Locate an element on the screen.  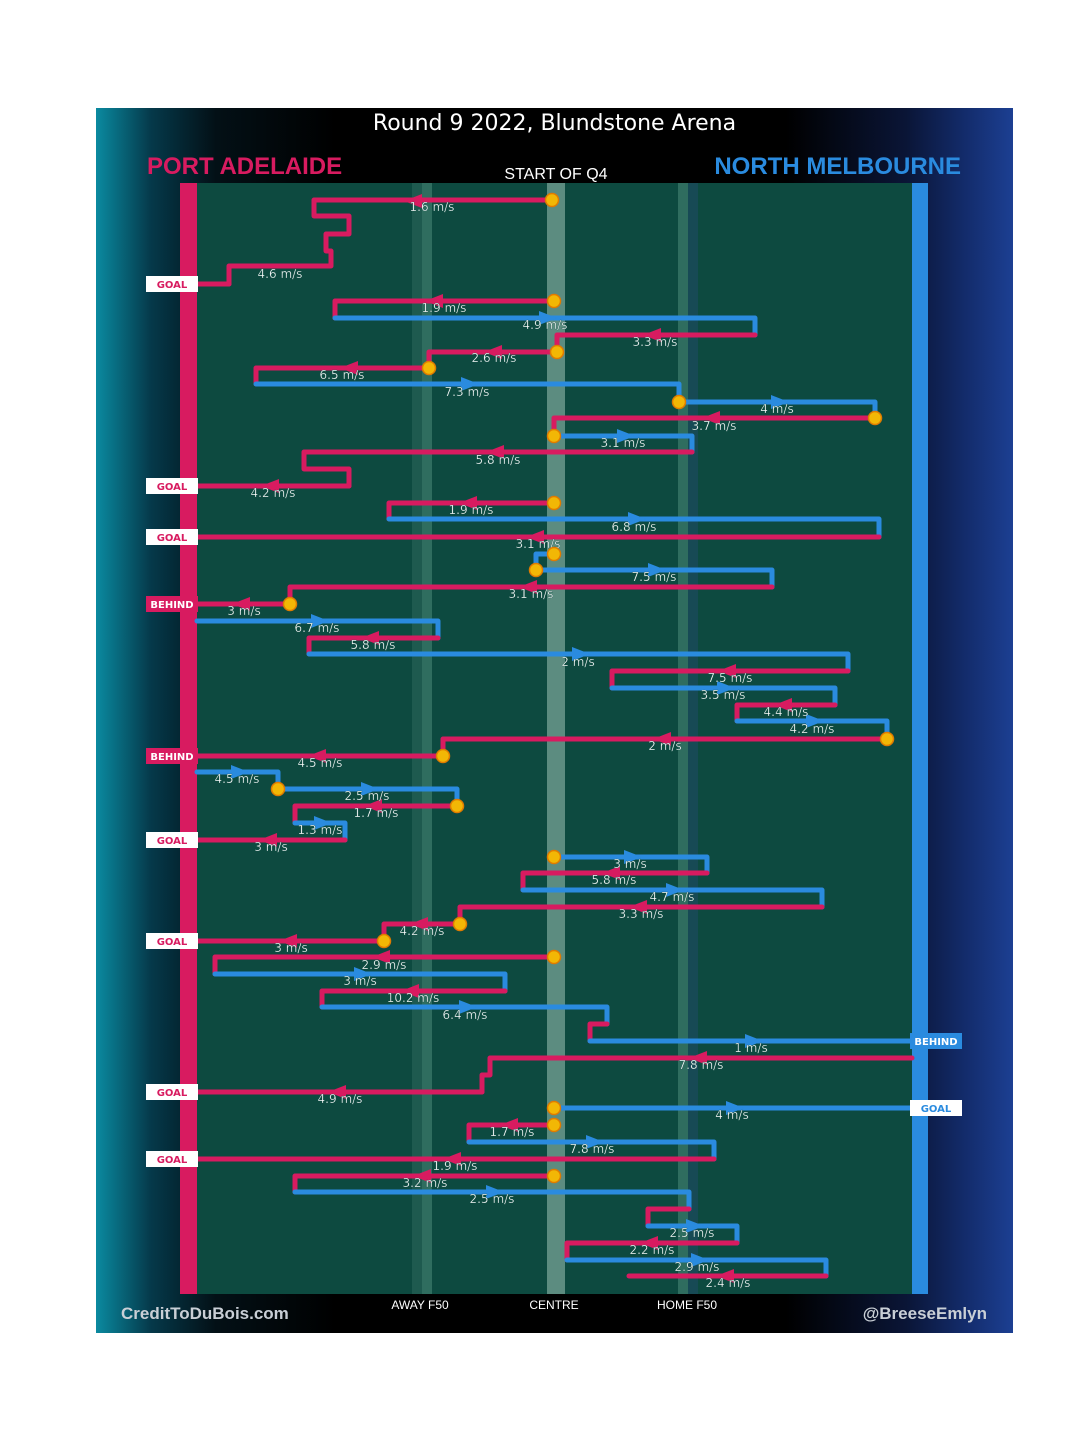
speed-label: 5.8 m/s is located at coordinates (498, 460).